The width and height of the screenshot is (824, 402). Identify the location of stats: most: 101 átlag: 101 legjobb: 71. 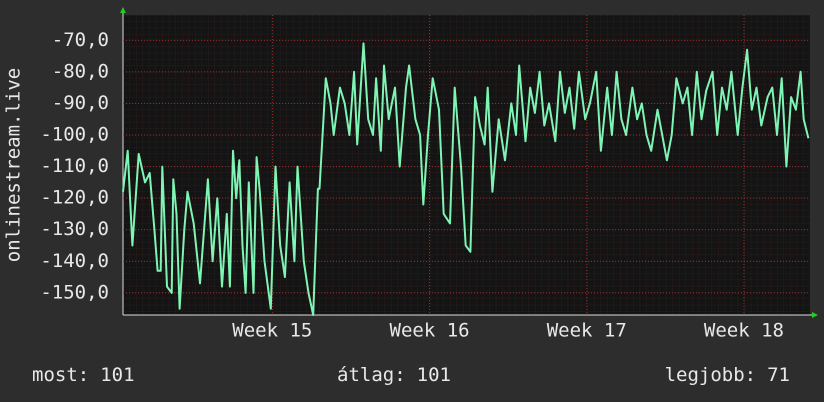
(411, 375).